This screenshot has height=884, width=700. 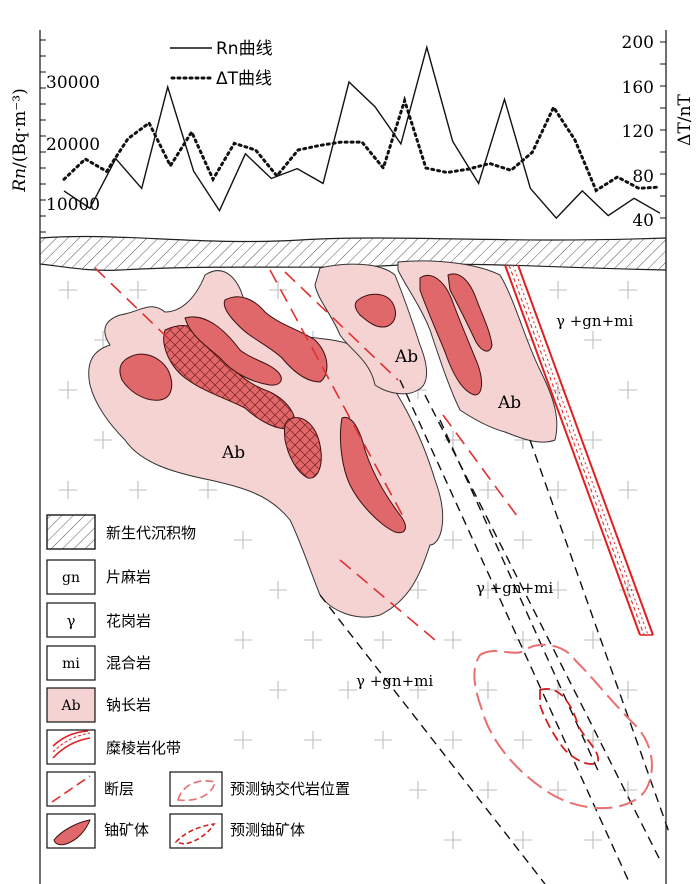 I want to click on legend-symbol-cenozoic, so click(x=71, y=532).